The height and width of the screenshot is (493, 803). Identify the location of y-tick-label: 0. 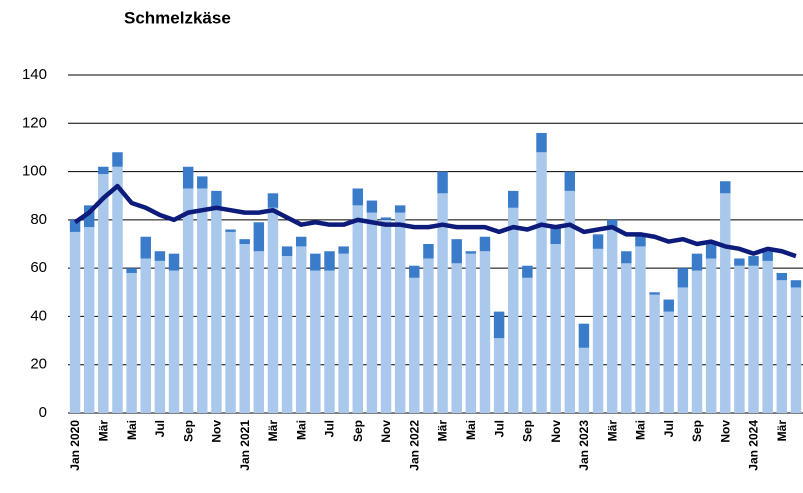
(43, 412).